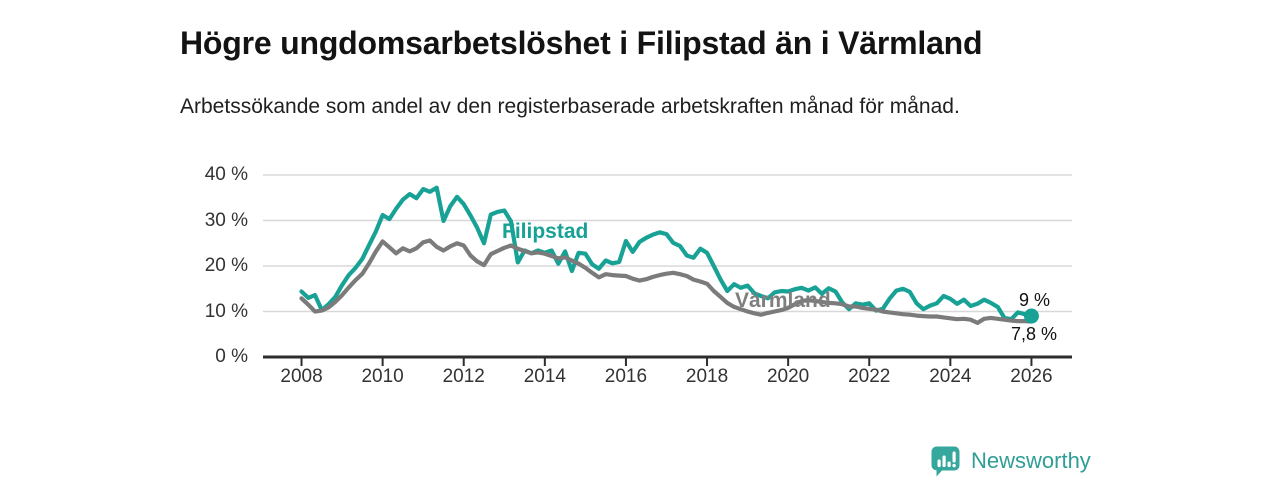 This screenshot has height=480, width=1280. Describe the element at coordinates (463, 376) in the screenshot. I see `x-tick-label-2012: 2012` at that location.